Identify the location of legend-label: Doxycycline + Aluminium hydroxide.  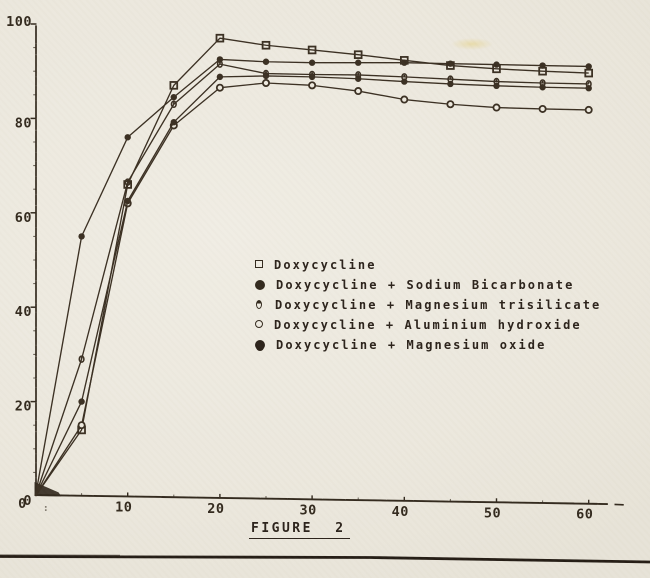
(428, 325).